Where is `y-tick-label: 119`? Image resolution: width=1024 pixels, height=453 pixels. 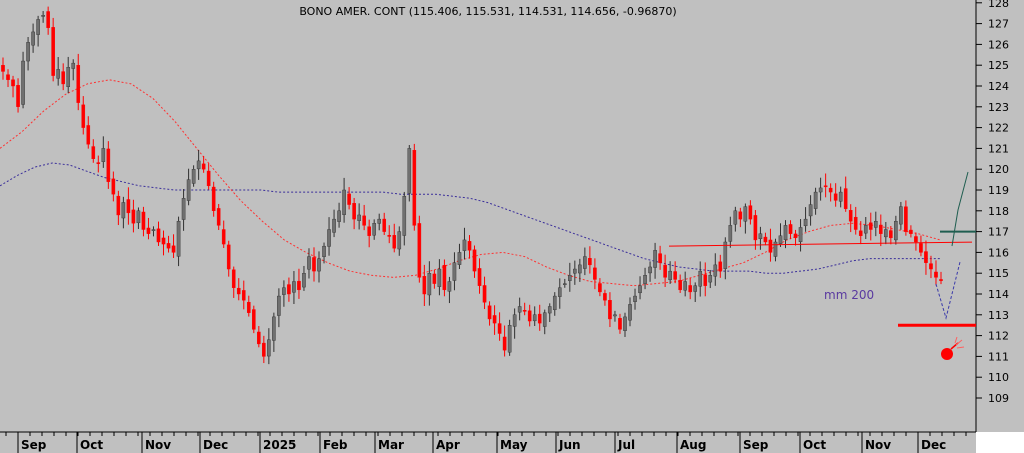
y-tick-label: 119 is located at coordinates (998, 190).